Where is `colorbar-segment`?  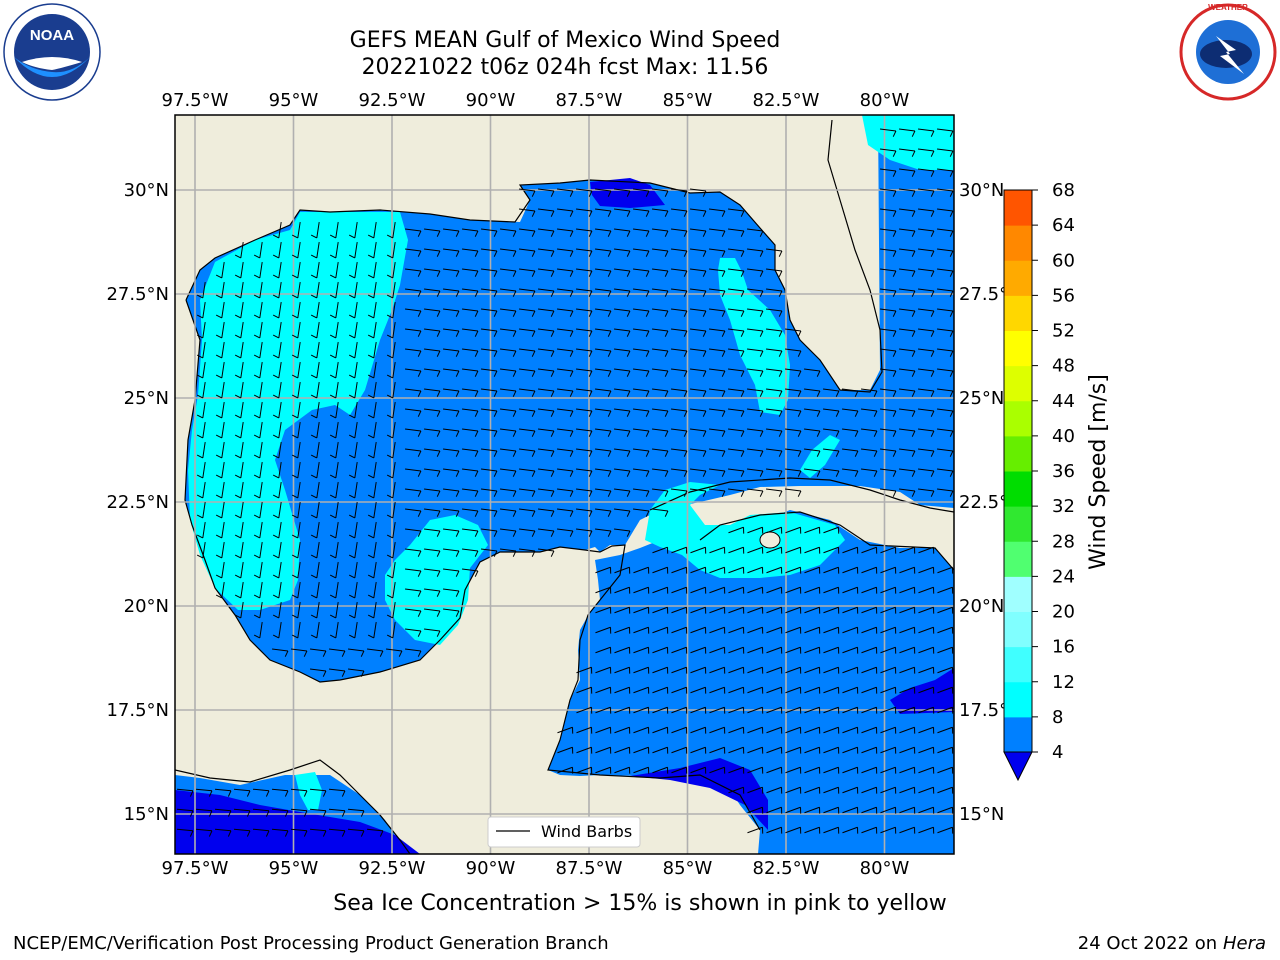
colorbar-segment is located at coordinates (1018, 453).